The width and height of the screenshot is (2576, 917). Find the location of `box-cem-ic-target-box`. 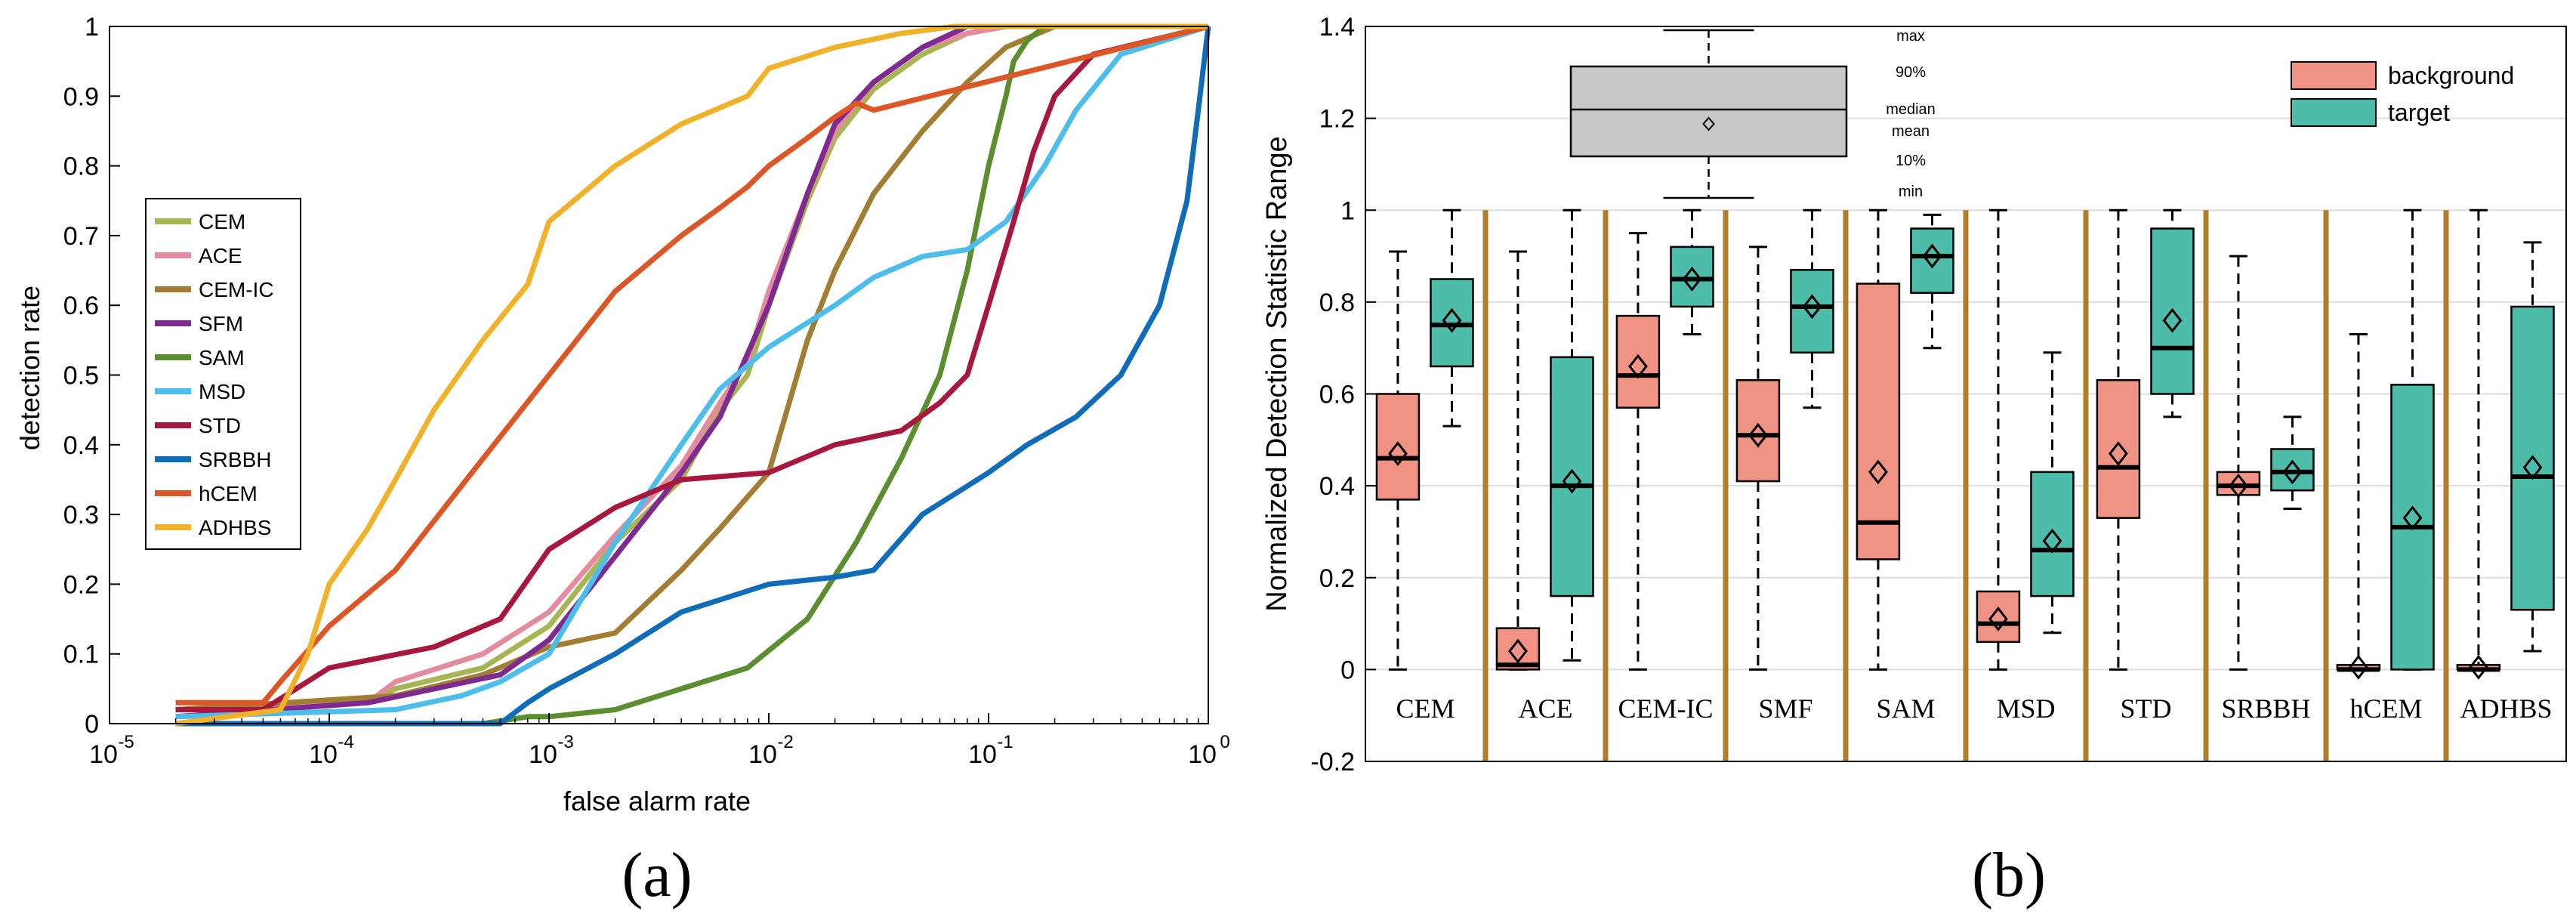

box-cem-ic-target-box is located at coordinates (1692, 276).